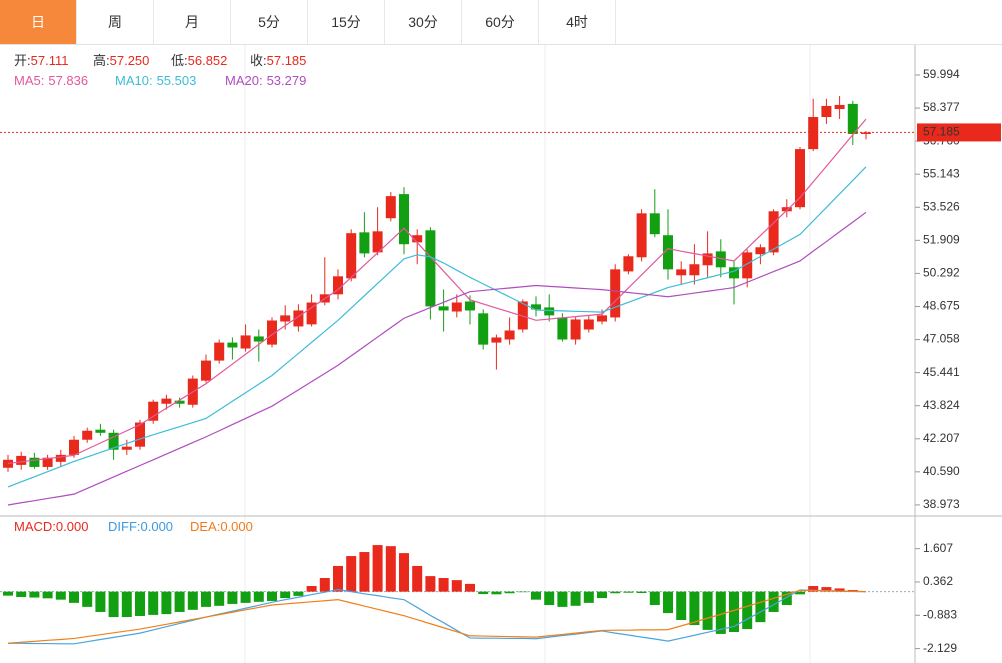  Describe the element at coordinates (205, 526) in the screenshot. I see `info-name: DEA:` at that location.